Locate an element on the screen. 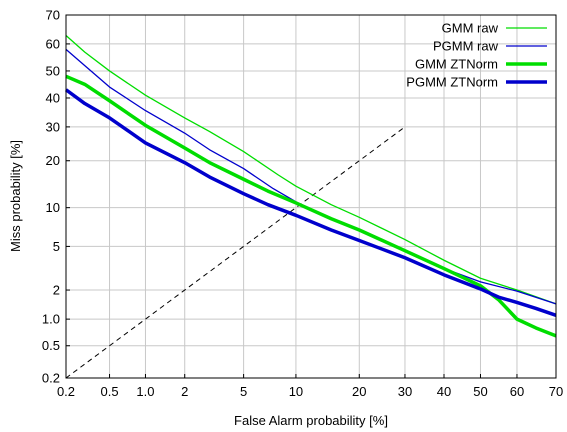 This screenshot has height=432, width=567. y-tick-label: 60 is located at coordinates (53, 43).